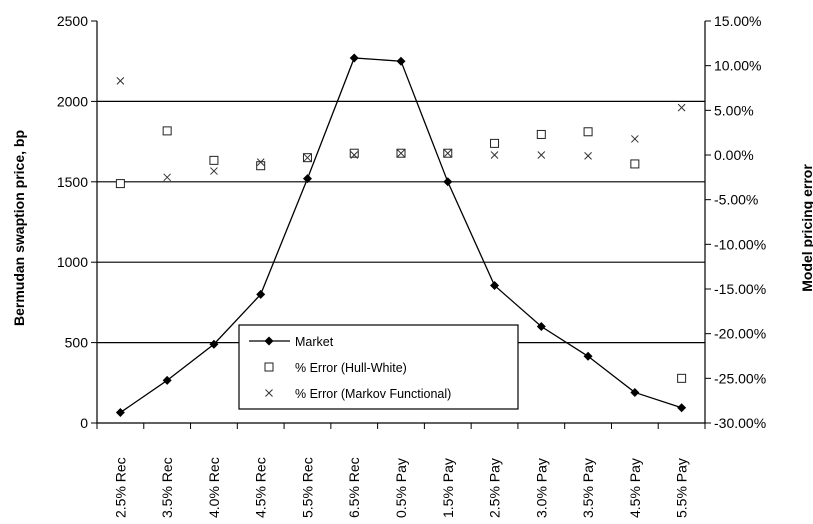  I want to click on y-tick-label: 2000, so click(72, 101).